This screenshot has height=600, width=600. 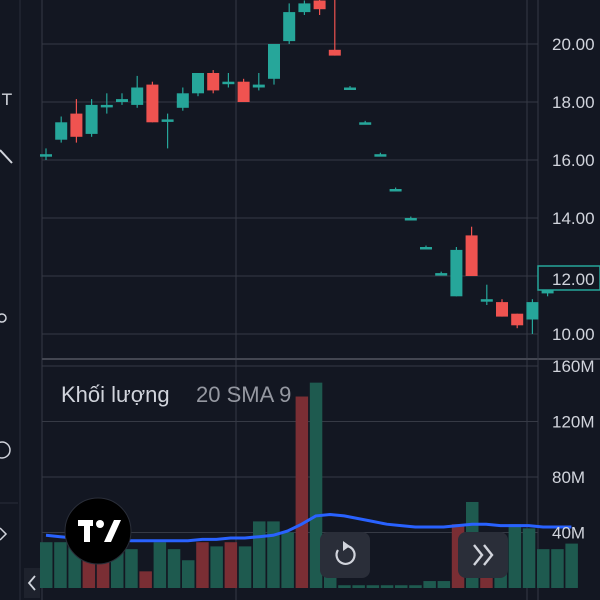 I want to click on current-price-text: 12.00, so click(x=573, y=279).